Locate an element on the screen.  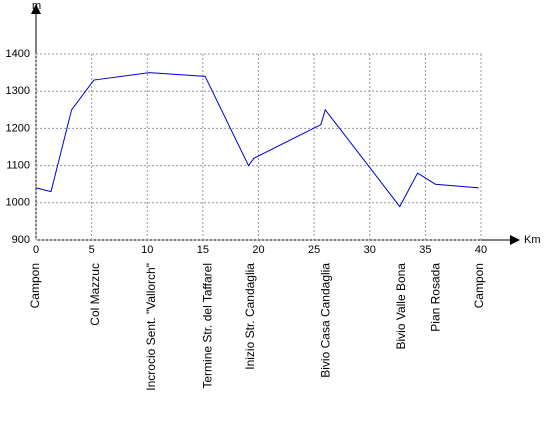
y-tick-label: 1200 is located at coordinates (18, 128).